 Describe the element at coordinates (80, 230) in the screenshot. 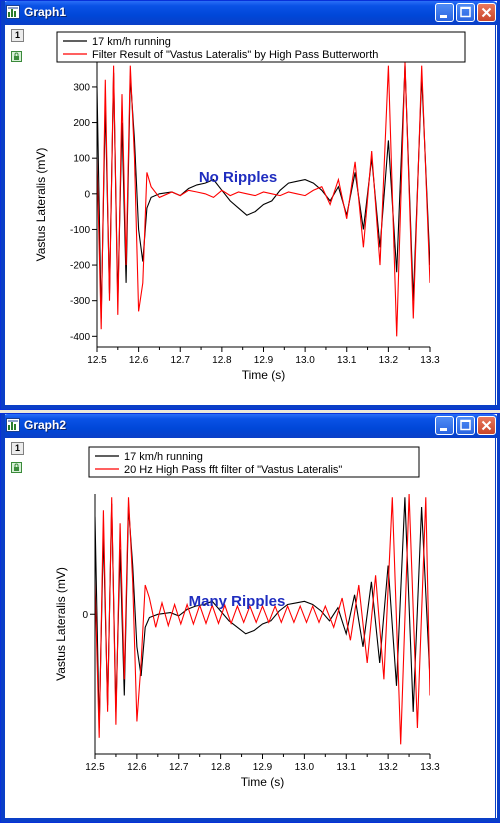

I see `y-tick-label: -100` at that location.